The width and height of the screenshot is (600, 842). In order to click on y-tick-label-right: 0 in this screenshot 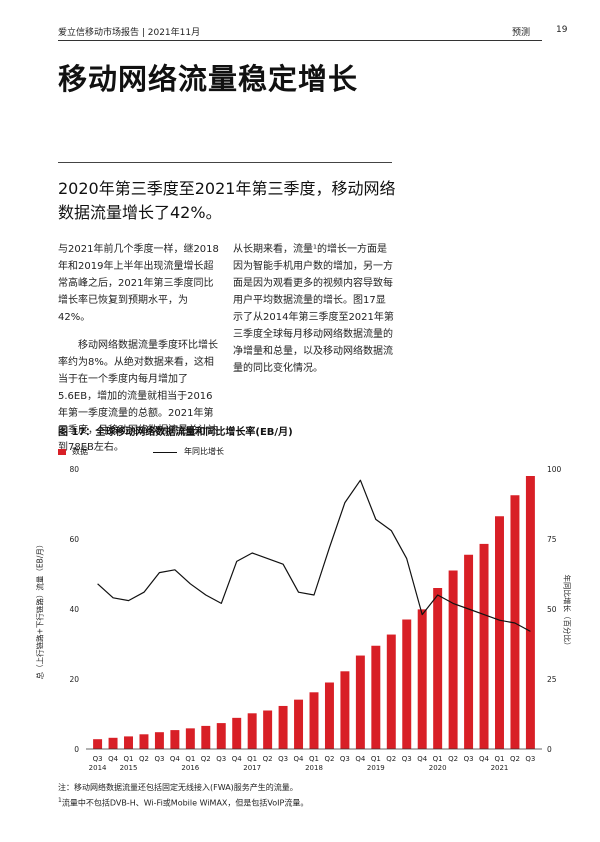, I will do `click(549, 749)`.